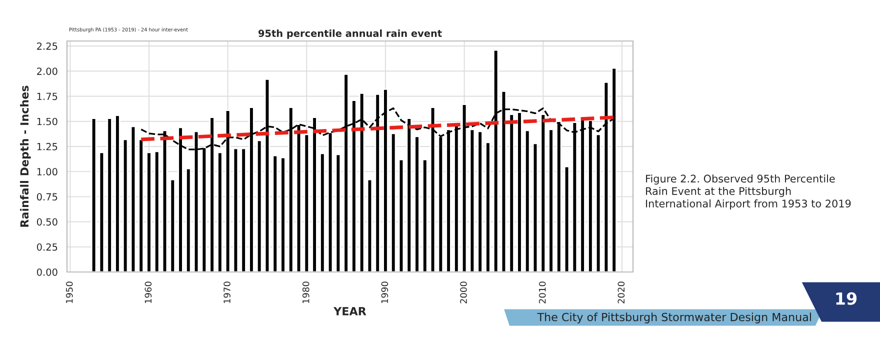 This screenshot has height=348, width=880. Describe the element at coordinates (846, 298) in the screenshot. I see `text: 19` at that location.